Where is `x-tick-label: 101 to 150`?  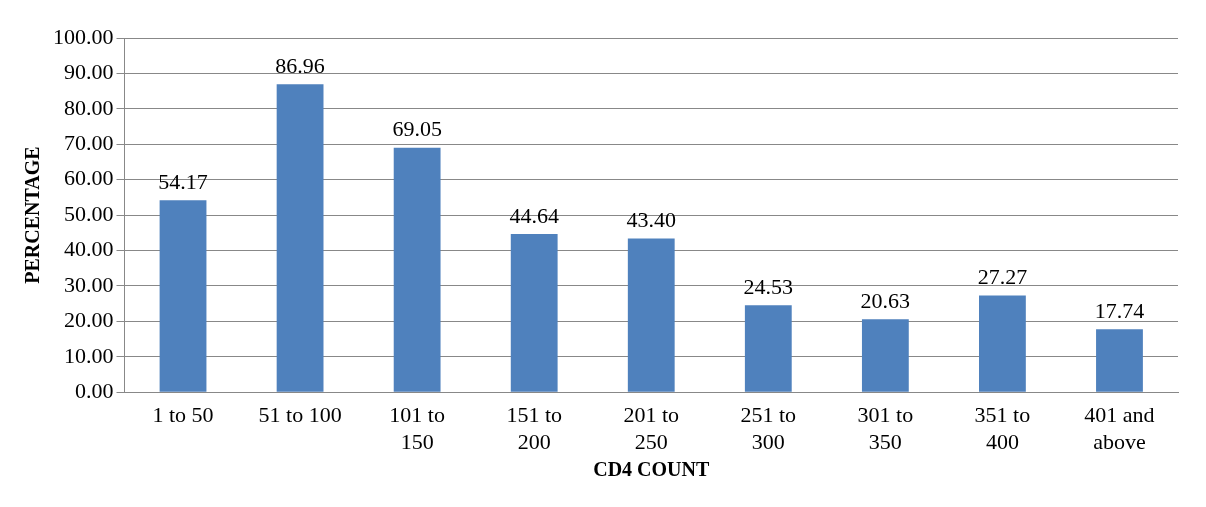 x-tick-label: 101 to 150 is located at coordinates (417, 428).